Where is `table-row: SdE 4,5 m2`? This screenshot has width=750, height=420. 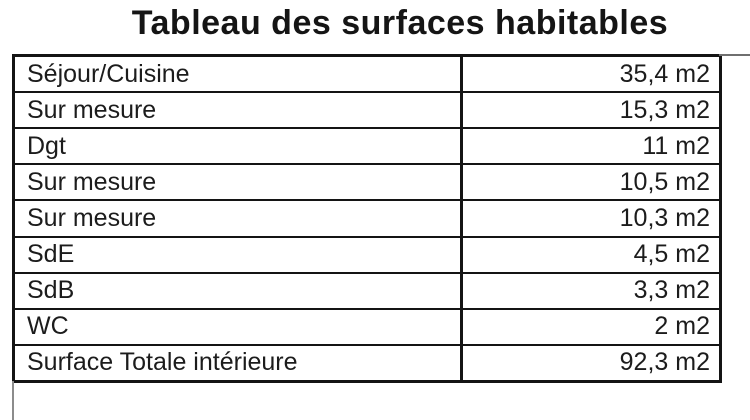 table-row: SdE 4,5 m2 is located at coordinates (367, 255).